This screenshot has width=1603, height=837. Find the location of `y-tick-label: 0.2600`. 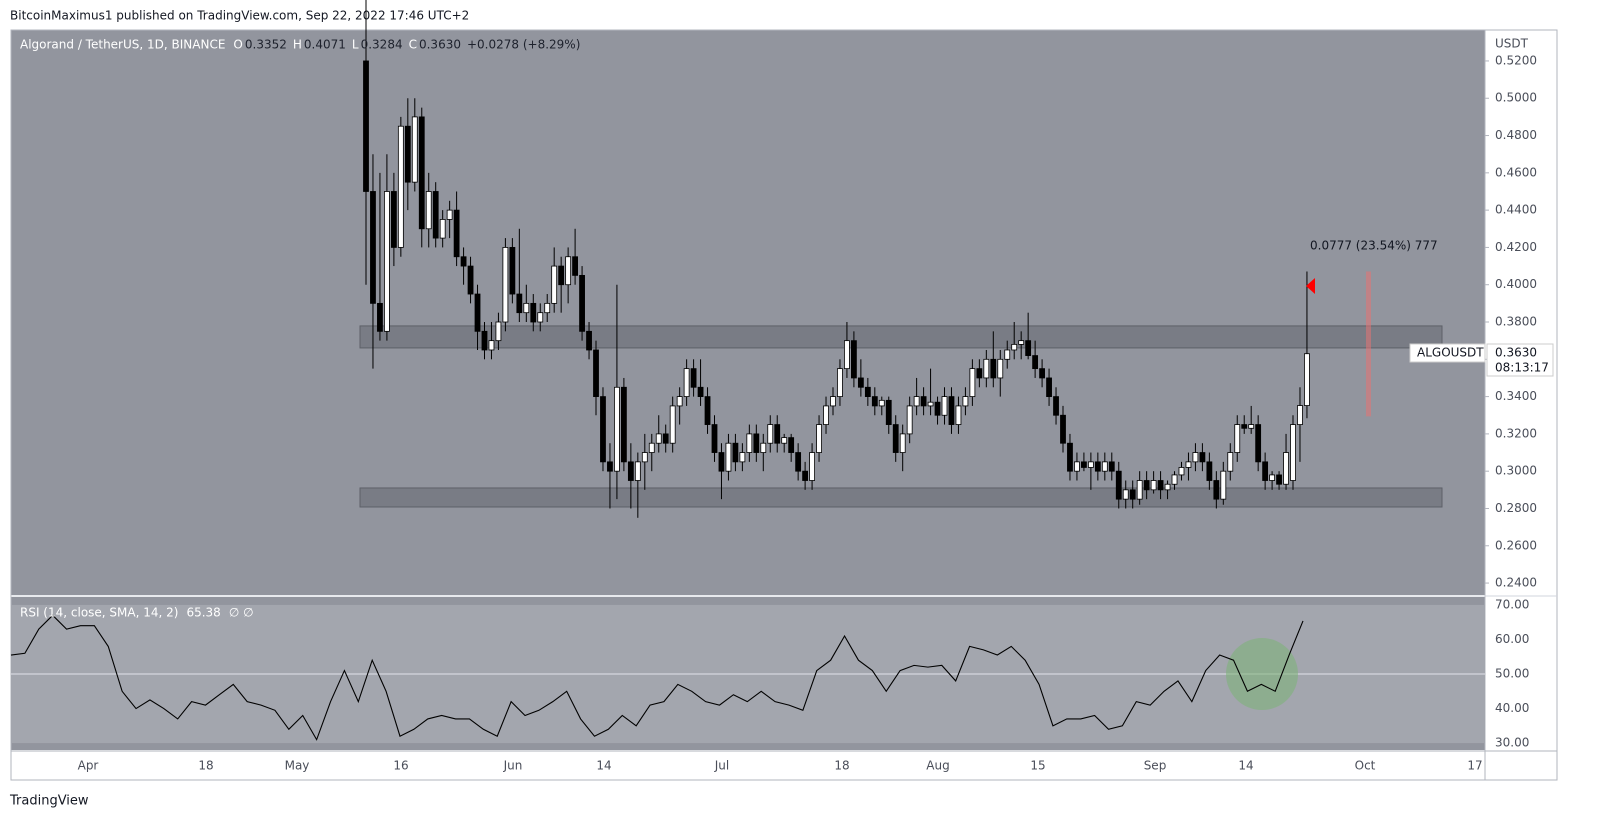

y-tick-label: 0.2600 is located at coordinates (1516, 545).